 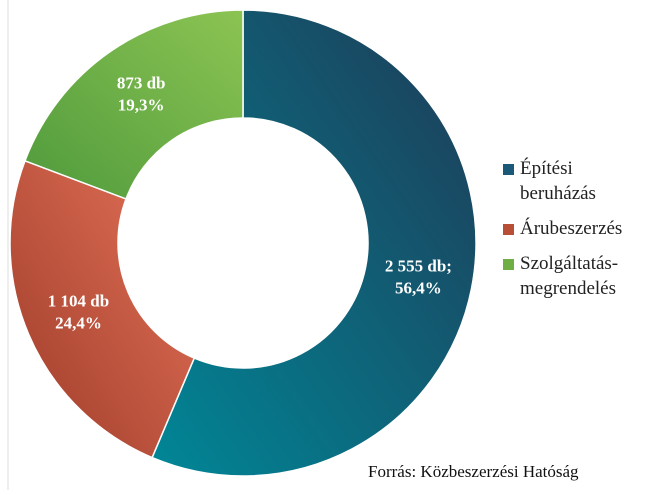 I want to click on legend-item: Építési beruházás, so click(x=575, y=181).